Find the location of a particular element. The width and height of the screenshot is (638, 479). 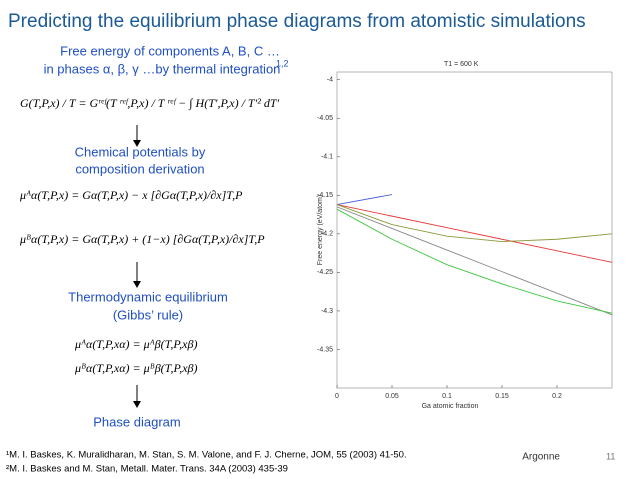

intro-refs: 1,2 is located at coordinates (282, 63).